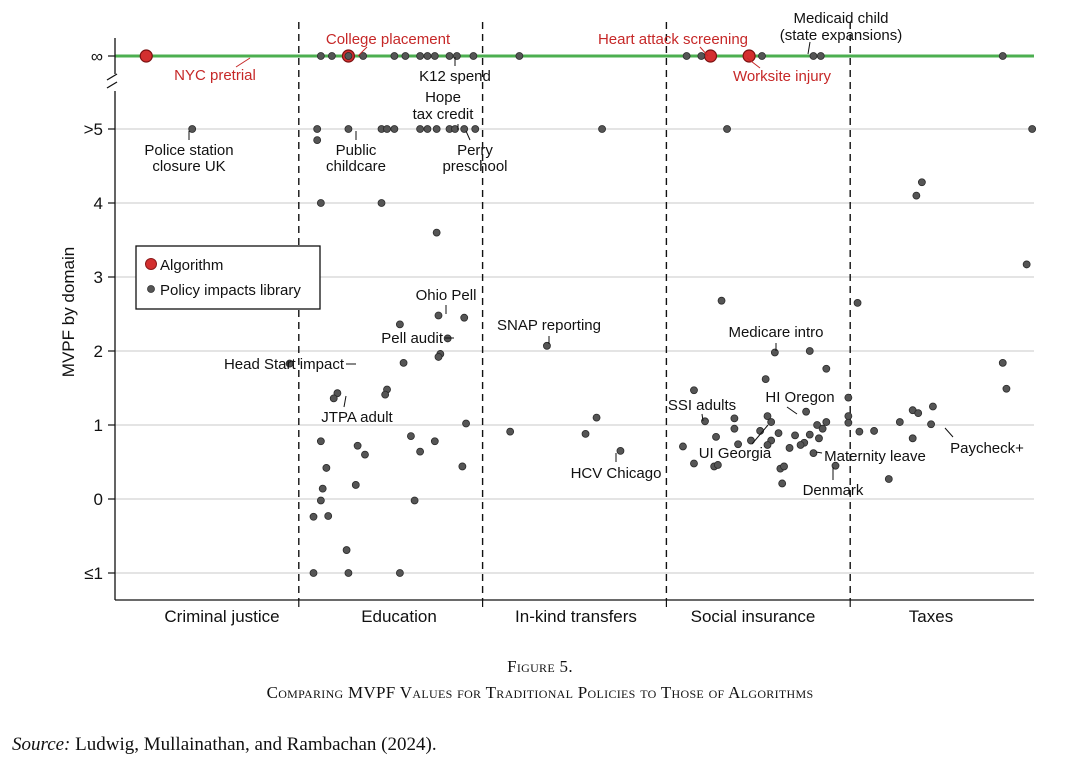 The width and height of the screenshot is (1080, 766). What do you see at coordinates (576, 616) in the screenshot?
I see `category-label-in-kind-transfers: In-kind transfers` at bounding box center [576, 616].